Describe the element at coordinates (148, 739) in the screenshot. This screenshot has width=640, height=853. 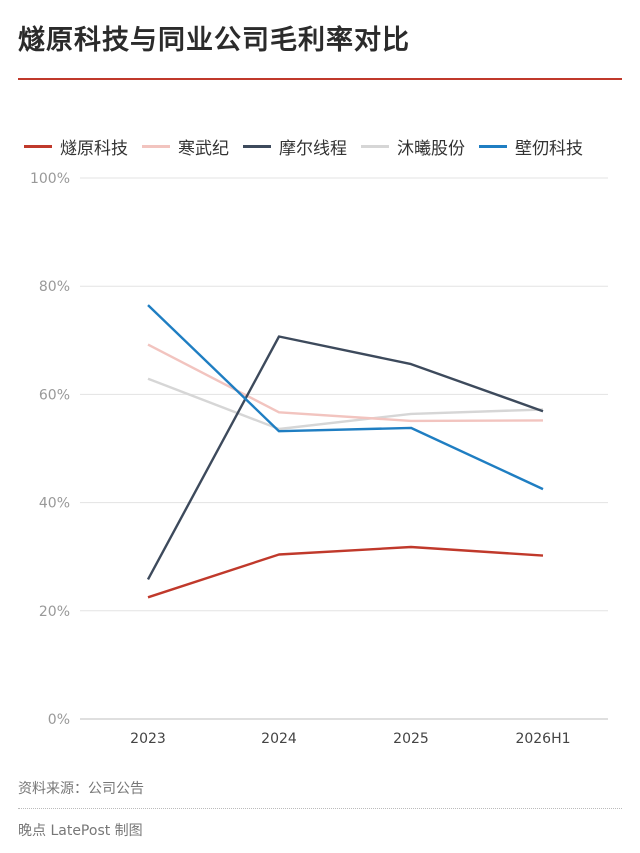
I see `x-tick-label: 2023` at that location.